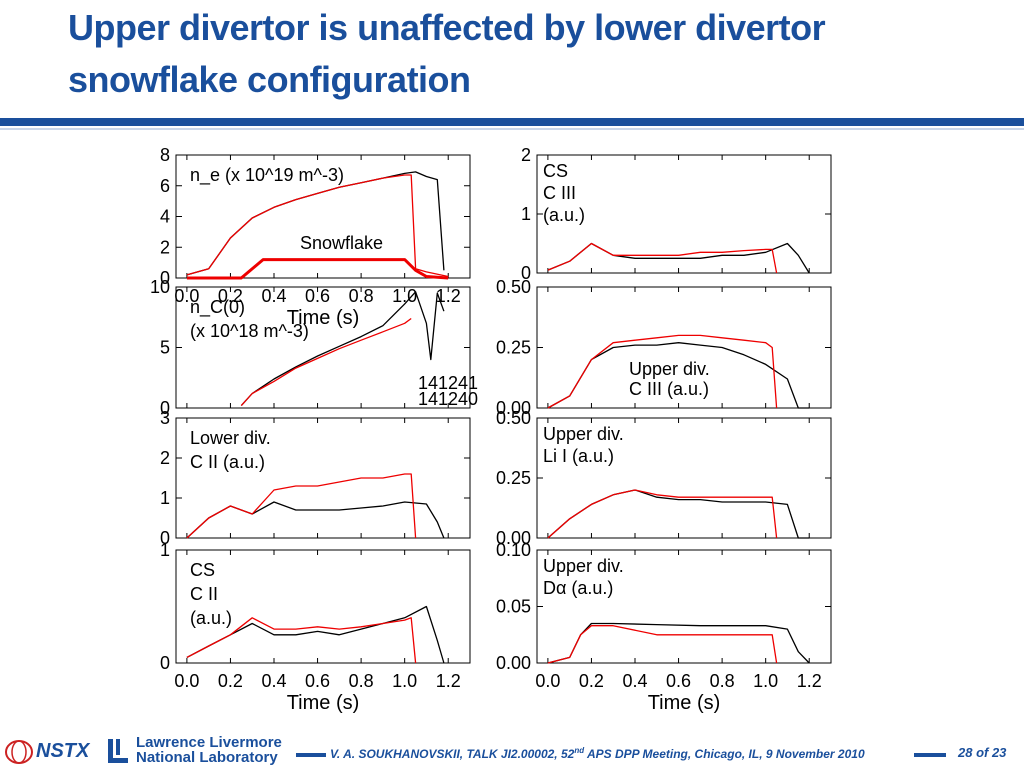 This screenshot has height=768, width=1024. Describe the element at coordinates (317, 681) in the screenshot. I see `x-tick-label-left-3: 0.6` at that location.